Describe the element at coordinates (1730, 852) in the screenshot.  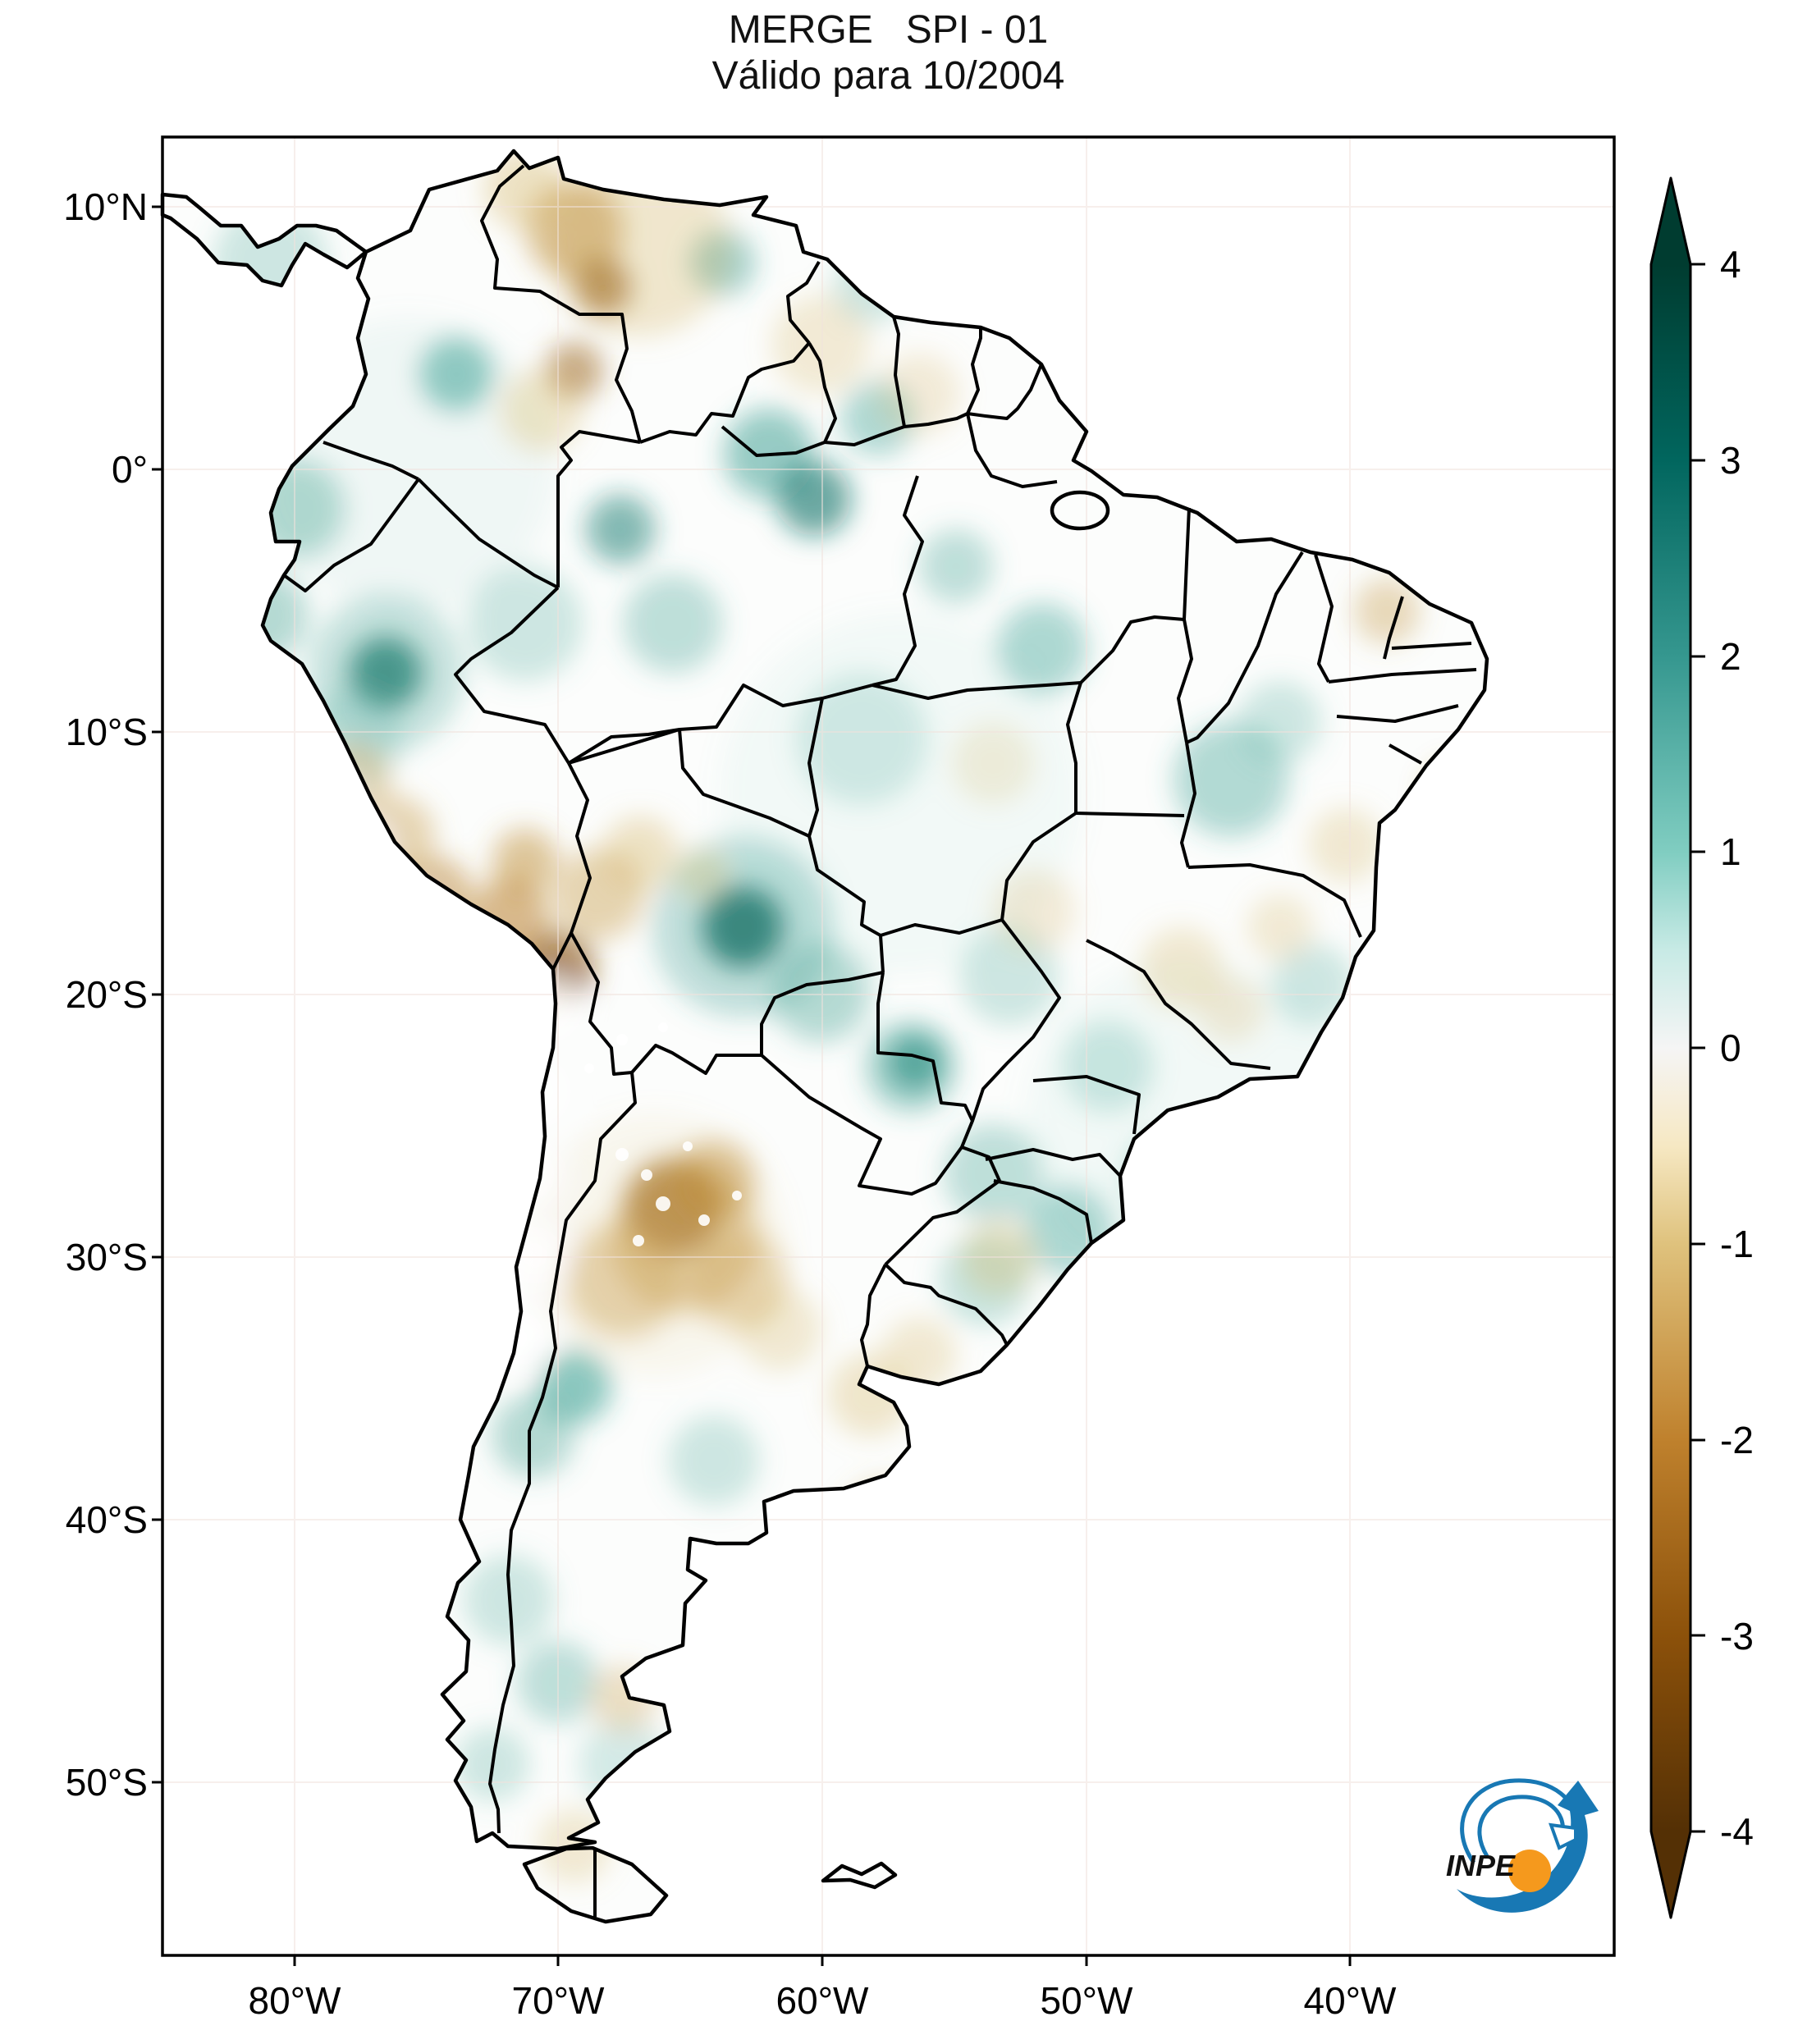
I see `colorbar-tick-label: 1` at that location.